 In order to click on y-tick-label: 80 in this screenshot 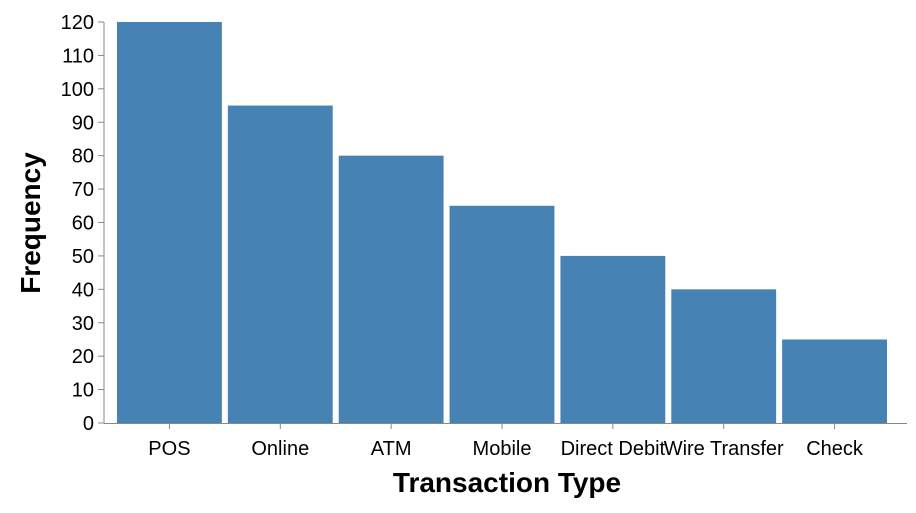, I will do `click(83, 157)`.